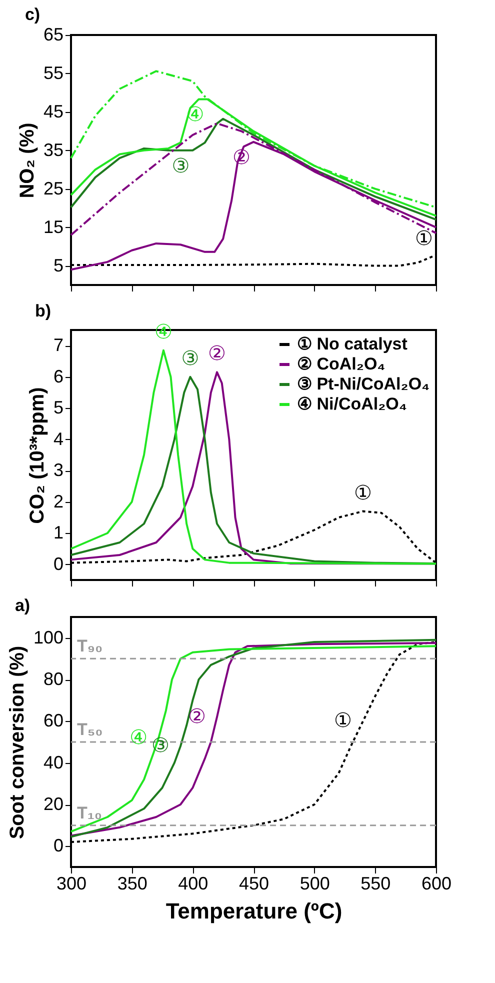 This screenshot has height=983, width=495. What do you see at coordinates (58, 376) in the screenshot?
I see `y-tick-label: 6` at bounding box center [58, 376].